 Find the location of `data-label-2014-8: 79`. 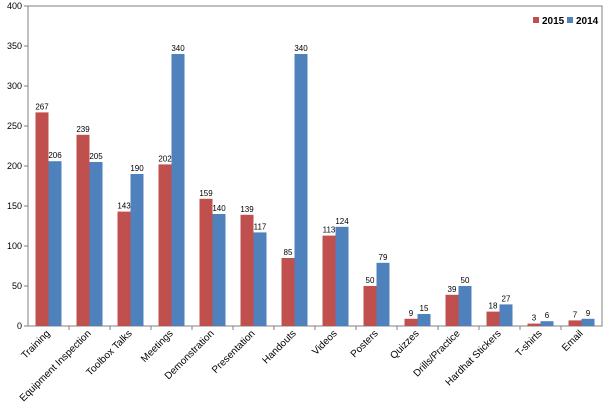

data-label-2014-8: 79 is located at coordinates (383, 257).